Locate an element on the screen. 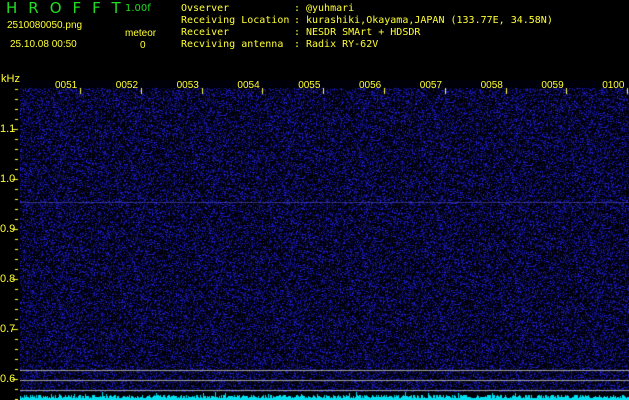 The height and width of the screenshot is (400, 629). info-label: Receiver is located at coordinates (205, 32).